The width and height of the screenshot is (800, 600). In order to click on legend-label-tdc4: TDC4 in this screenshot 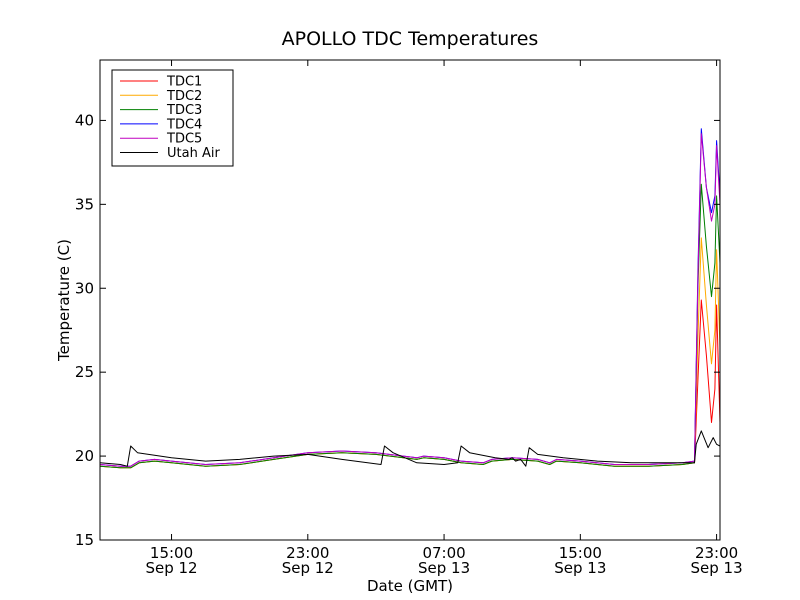, I will do `click(184, 124)`.